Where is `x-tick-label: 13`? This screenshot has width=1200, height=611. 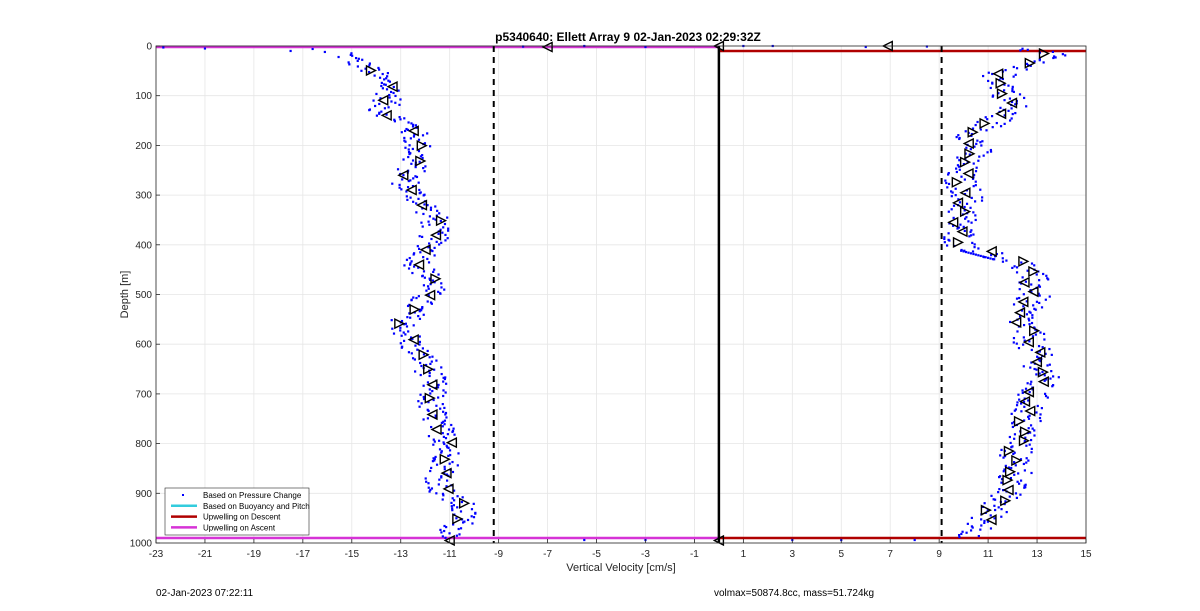 x-tick-label: 13 is located at coordinates (1037, 554).